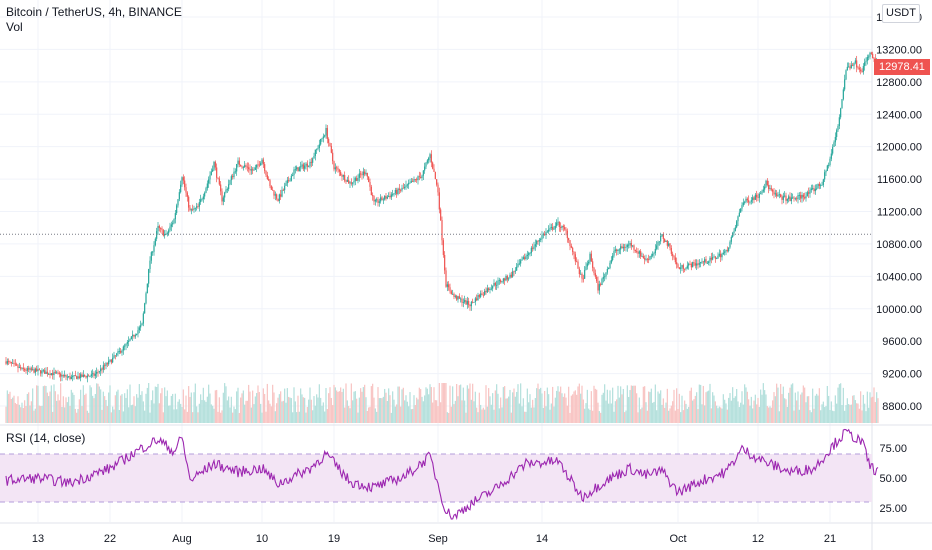 Image resolution: width=932 pixels, height=550 pixels. I want to click on currency-badge: USDT, so click(901, 13).